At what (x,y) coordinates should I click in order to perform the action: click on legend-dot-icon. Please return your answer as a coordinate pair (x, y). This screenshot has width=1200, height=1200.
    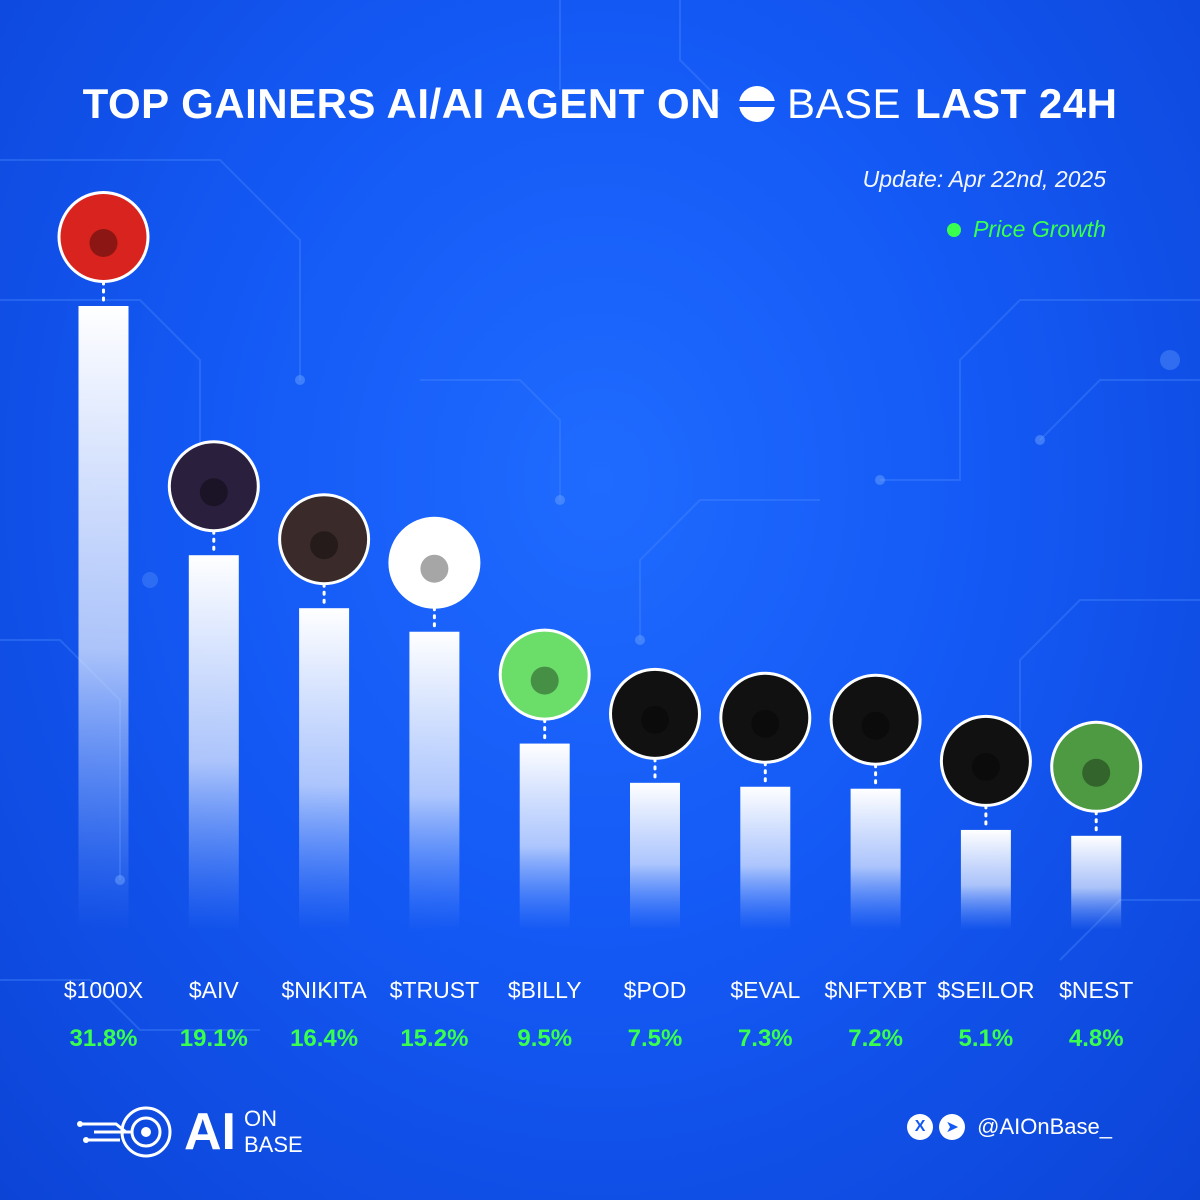
    Looking at the image, I should click on (954, 229).